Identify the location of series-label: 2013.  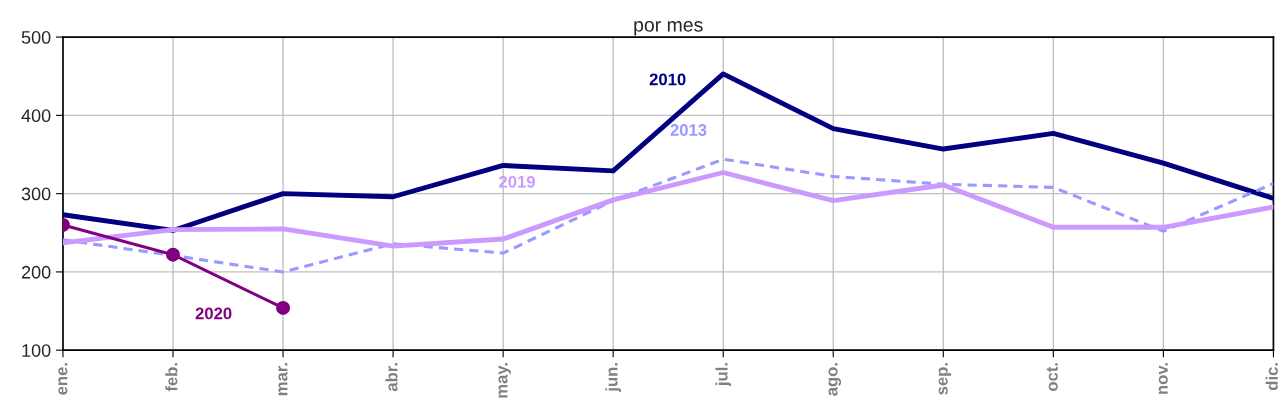
(688, 130).